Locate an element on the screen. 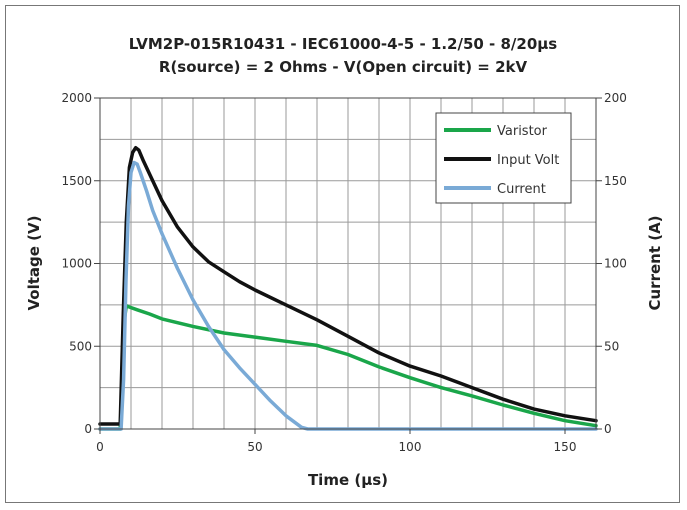  legend-label: Input Volt is located at coordinates (528, 160).